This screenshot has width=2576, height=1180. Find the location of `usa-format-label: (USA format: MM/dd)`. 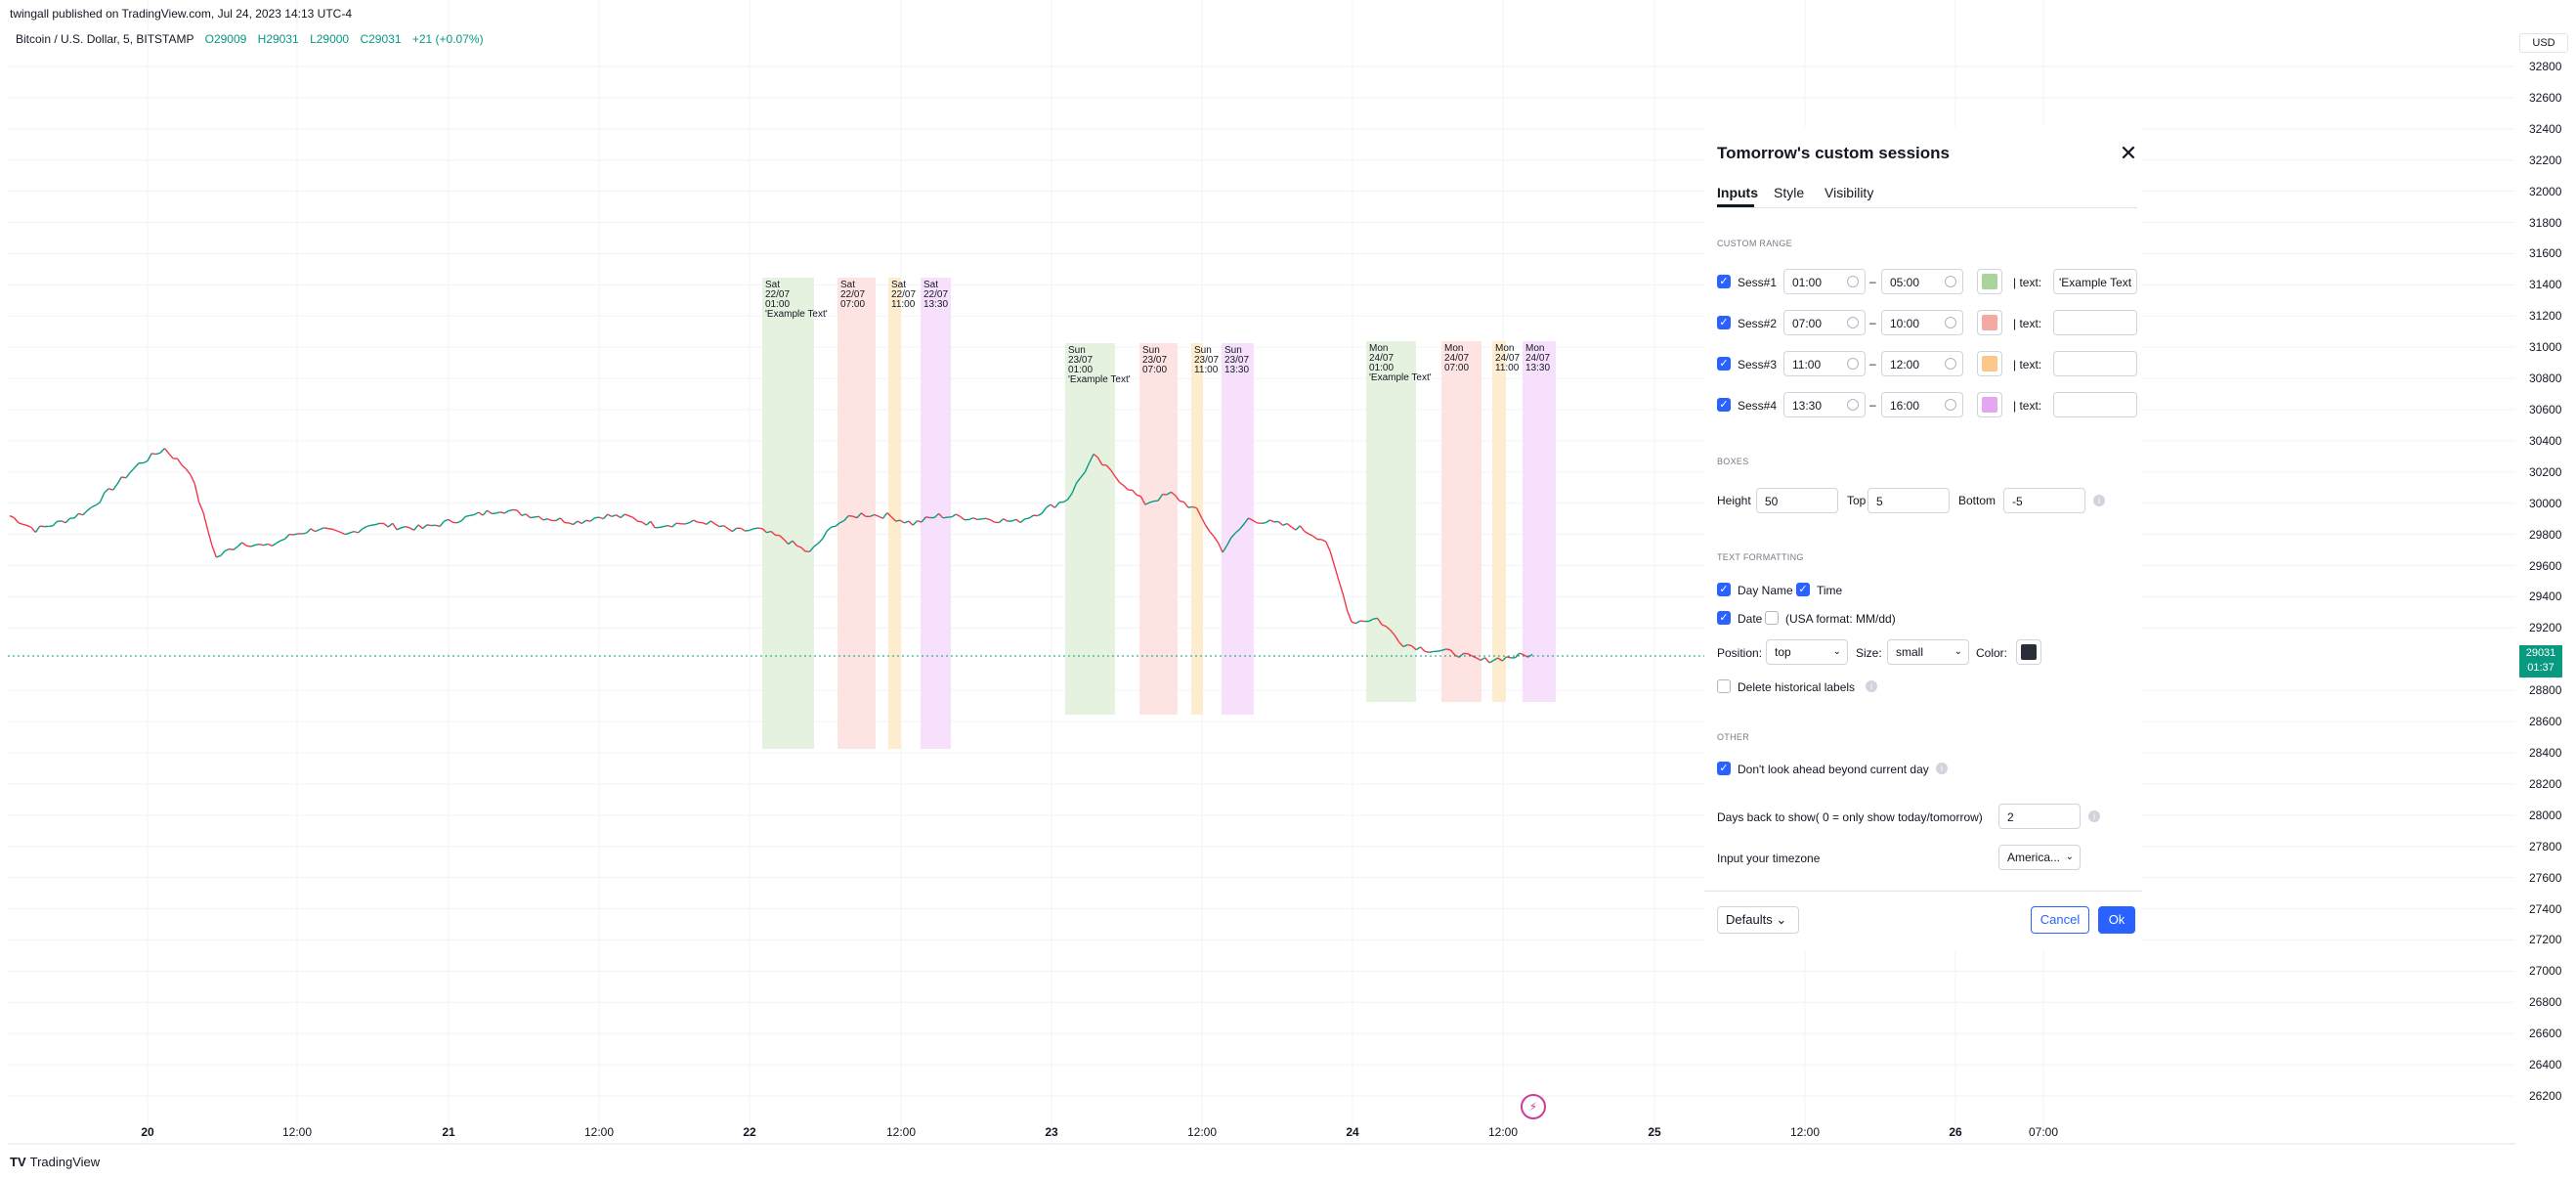

usa-format-label: (USA format: MM/dd) is located at coordinates (1840, 619).